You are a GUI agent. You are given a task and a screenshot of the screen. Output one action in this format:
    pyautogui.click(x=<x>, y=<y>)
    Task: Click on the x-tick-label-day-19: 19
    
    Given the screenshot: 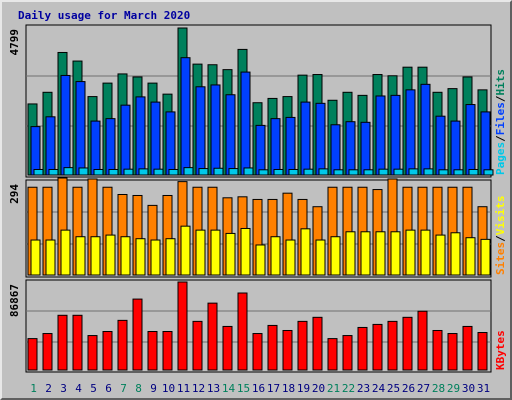 What is the action you would take?
    pyautogui.click(x=303, y=388)
    